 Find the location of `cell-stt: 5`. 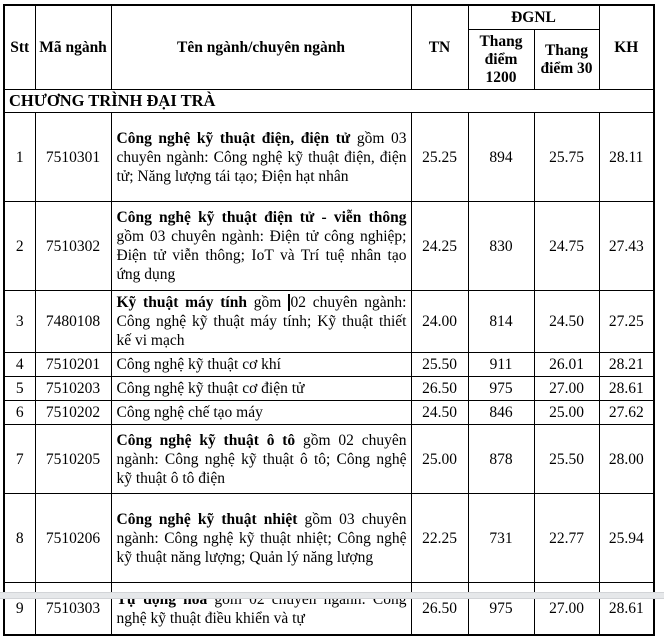

cell-stt: 5 is located at coordinates (19, 388).